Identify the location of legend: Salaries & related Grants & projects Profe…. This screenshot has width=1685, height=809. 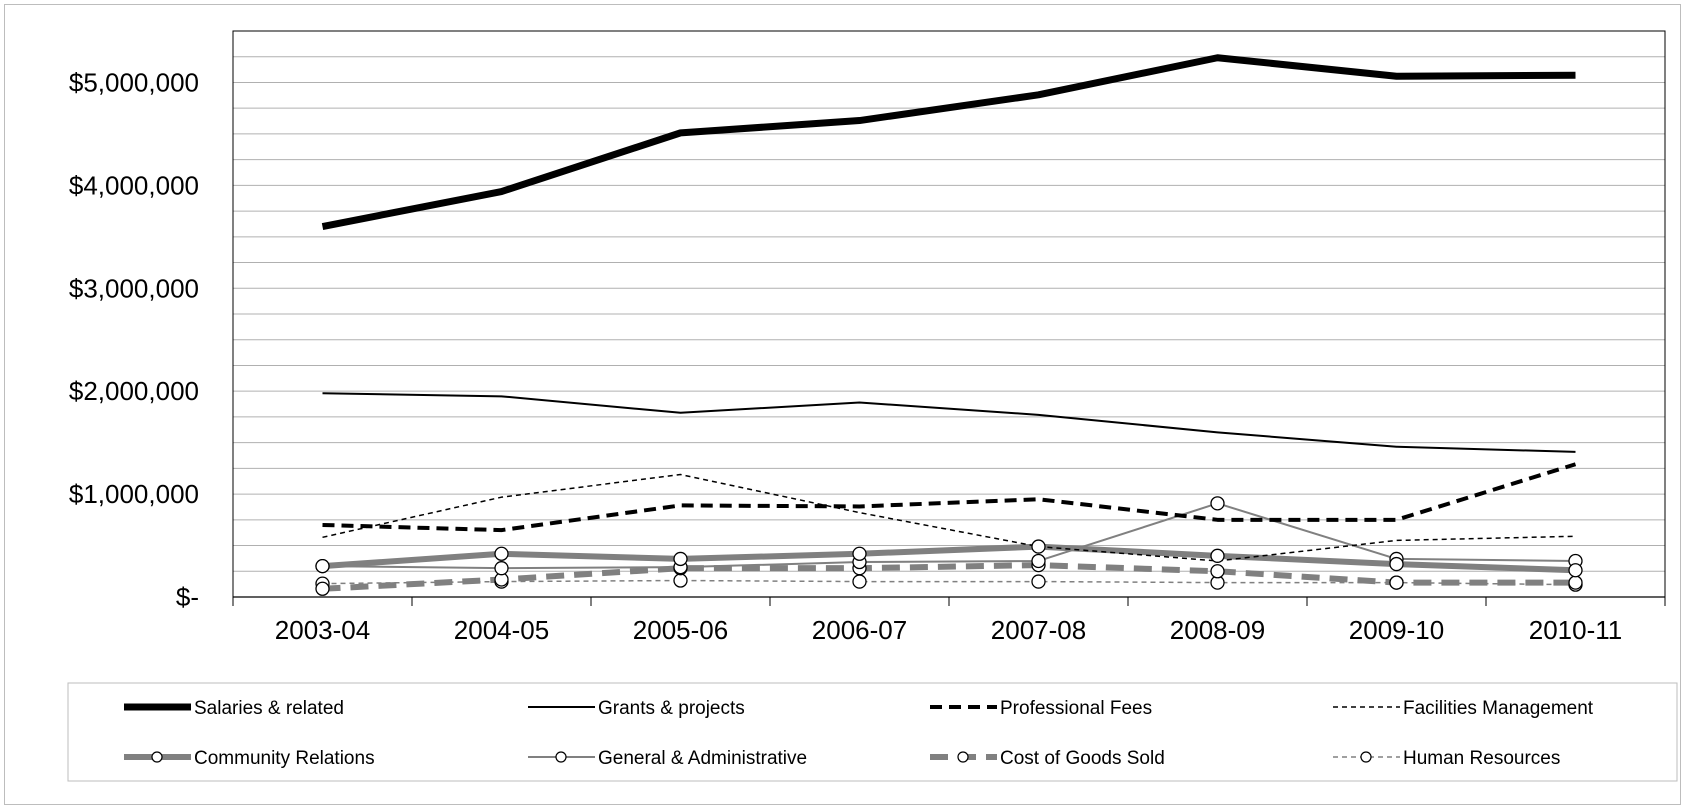
(872, 732).